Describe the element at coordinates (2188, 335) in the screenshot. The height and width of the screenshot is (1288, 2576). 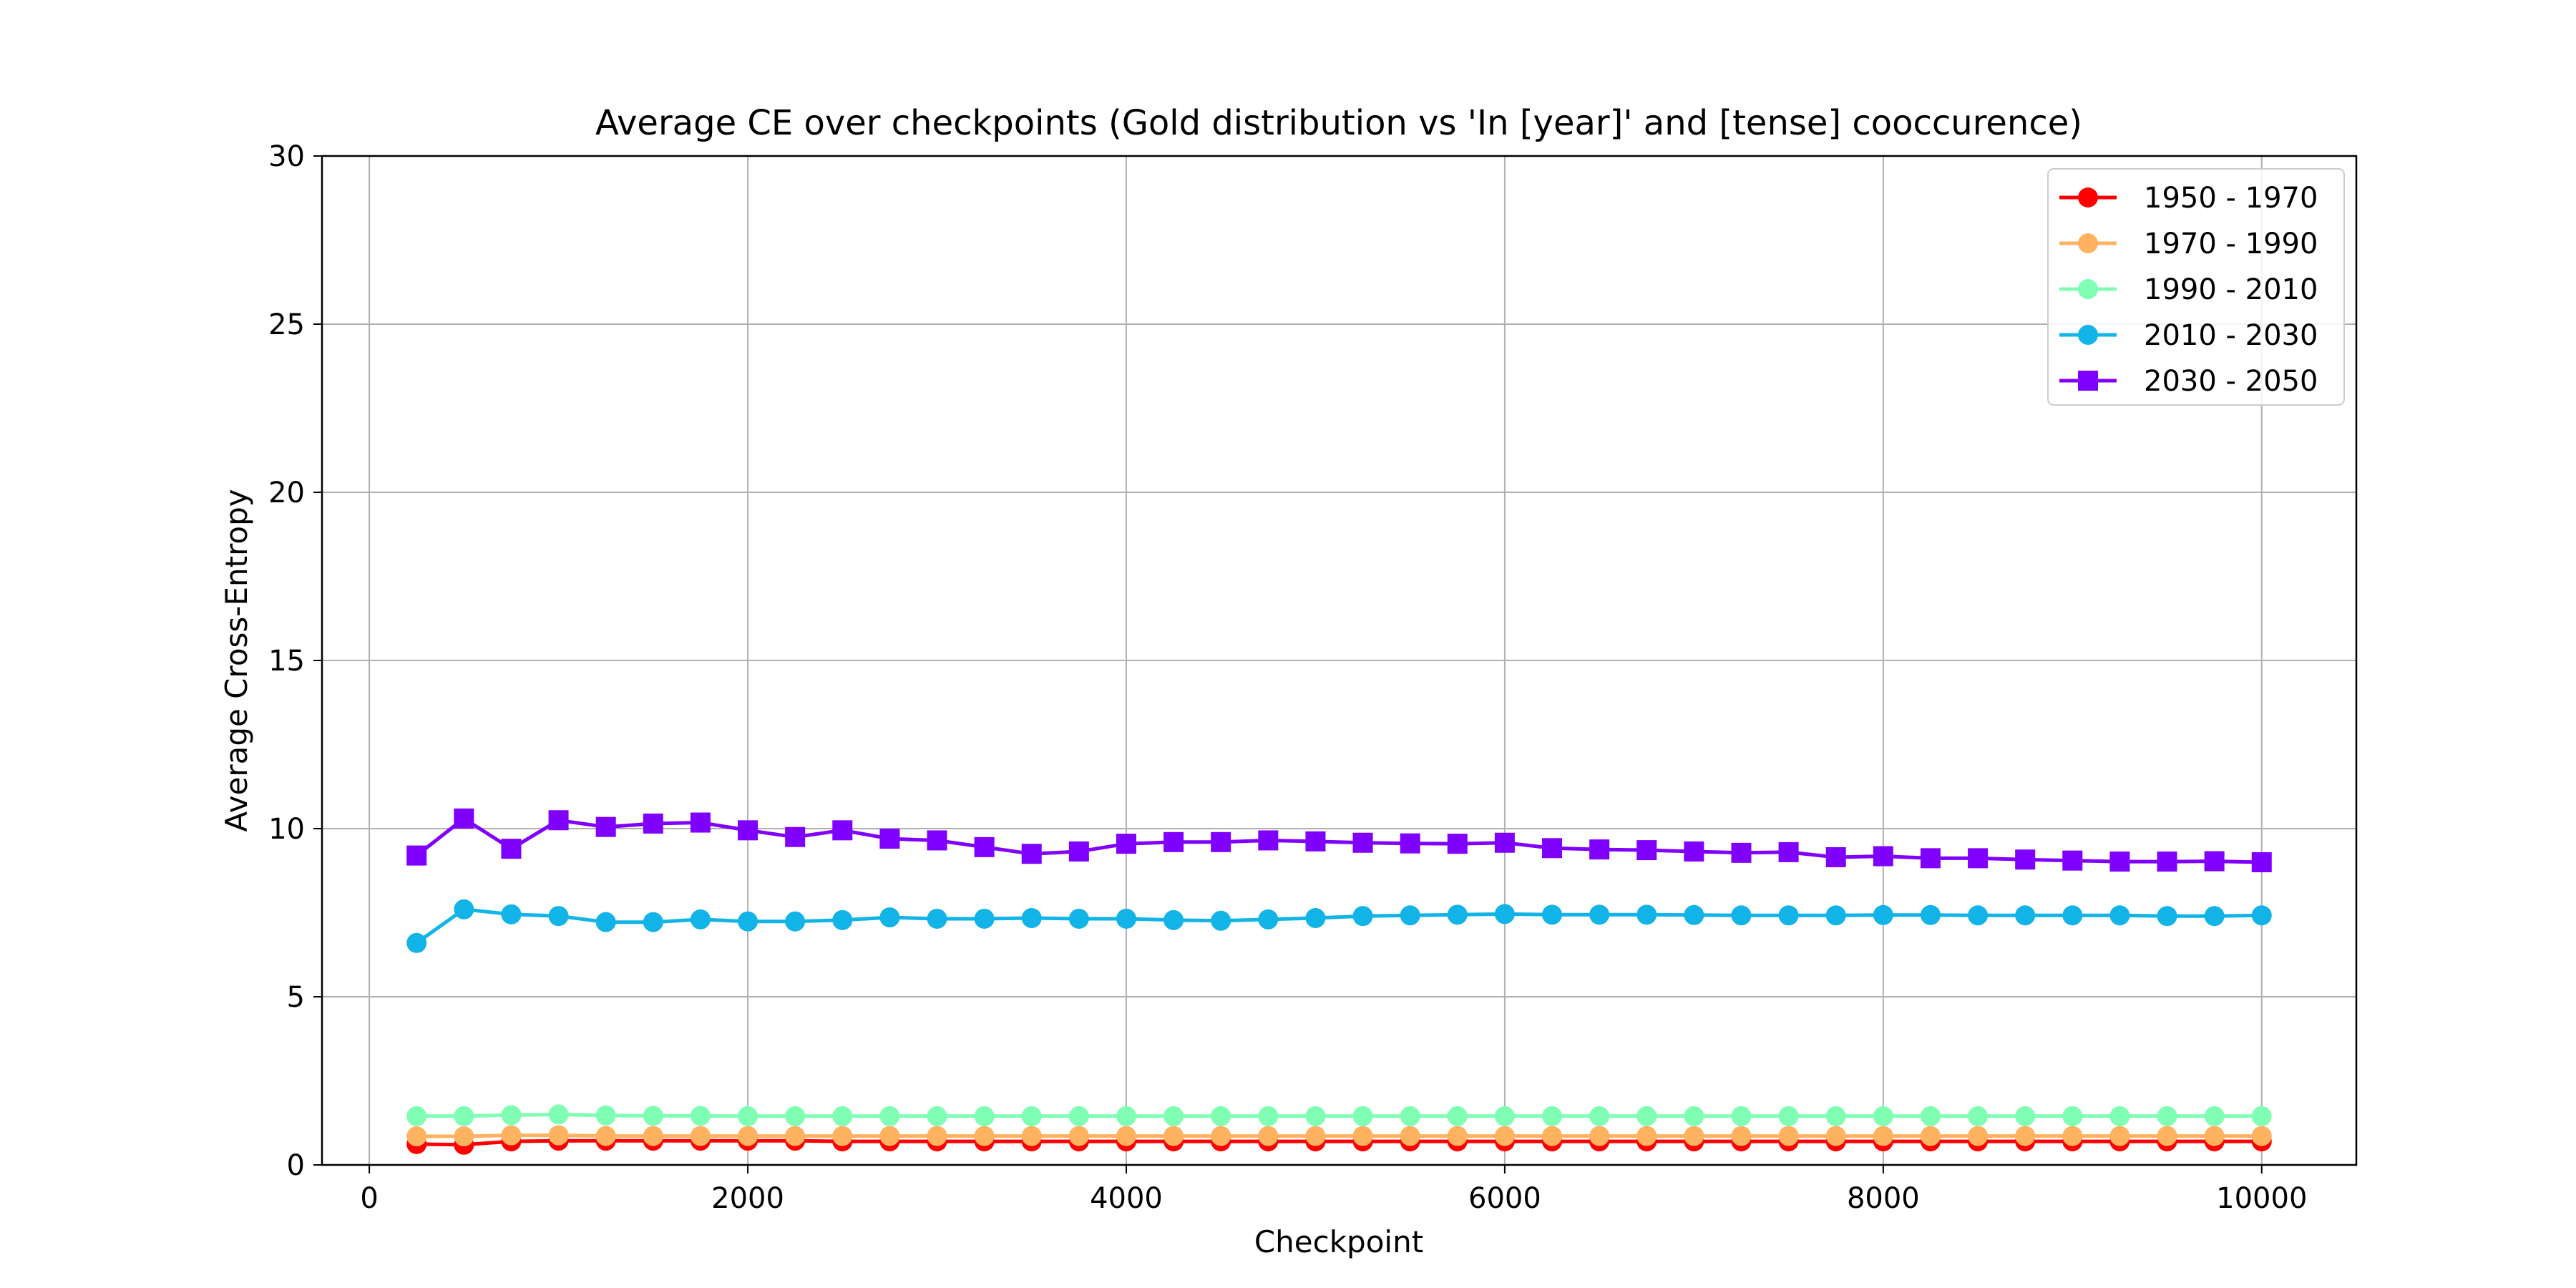
I see `legend-item: 2010 - 2030` at that location.